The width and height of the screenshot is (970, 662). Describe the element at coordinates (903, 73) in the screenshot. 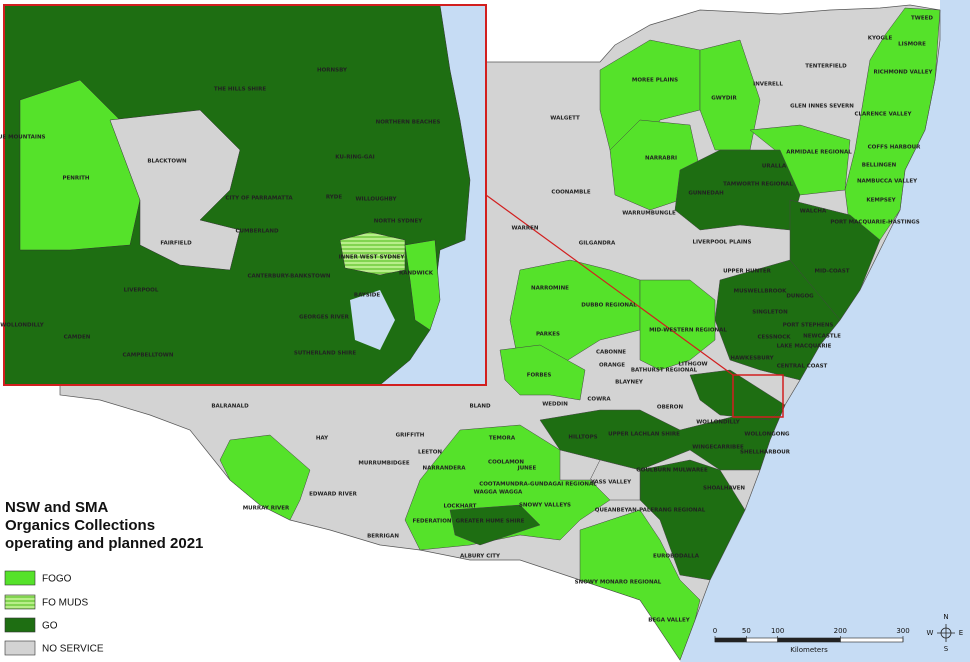

I see `region-label: RICHMOND VALLEY` at that location.